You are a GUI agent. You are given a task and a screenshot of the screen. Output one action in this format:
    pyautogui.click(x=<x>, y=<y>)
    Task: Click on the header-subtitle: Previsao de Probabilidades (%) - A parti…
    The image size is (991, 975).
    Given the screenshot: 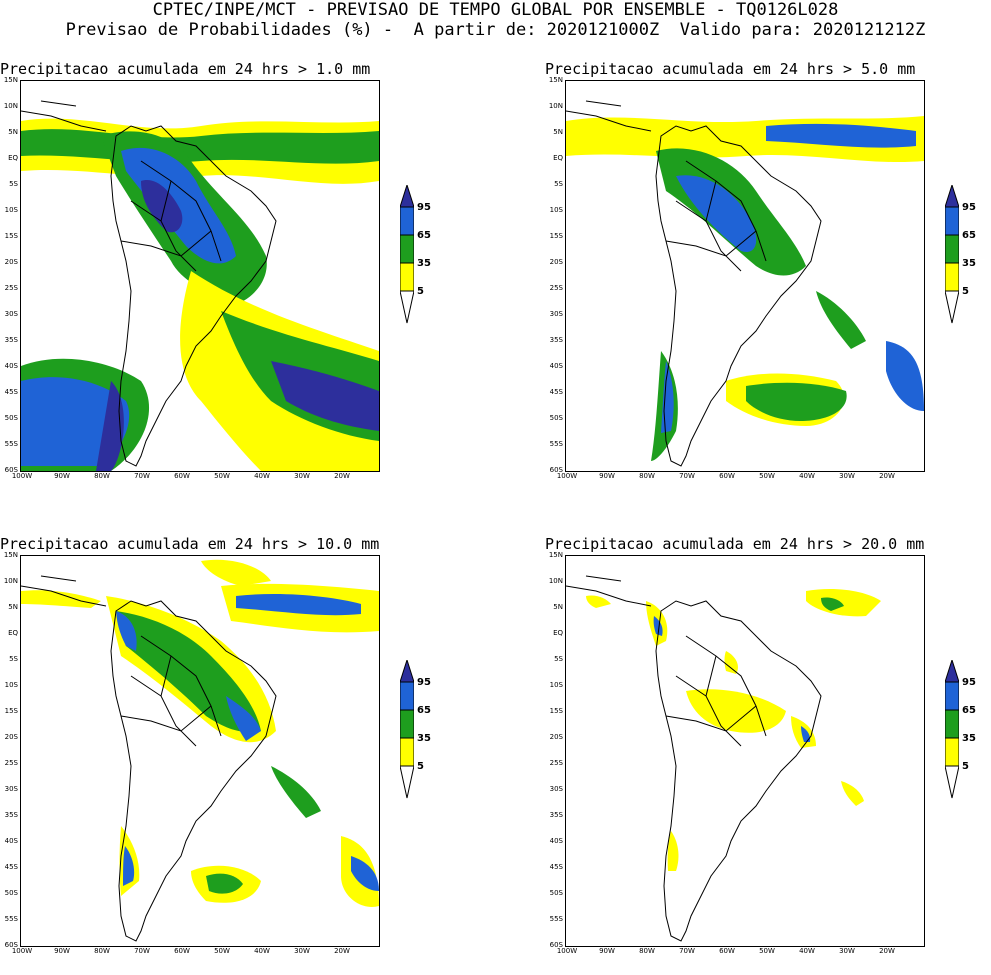 What is the action you would take?
    pyautogui.click(x=495, y=30)
    